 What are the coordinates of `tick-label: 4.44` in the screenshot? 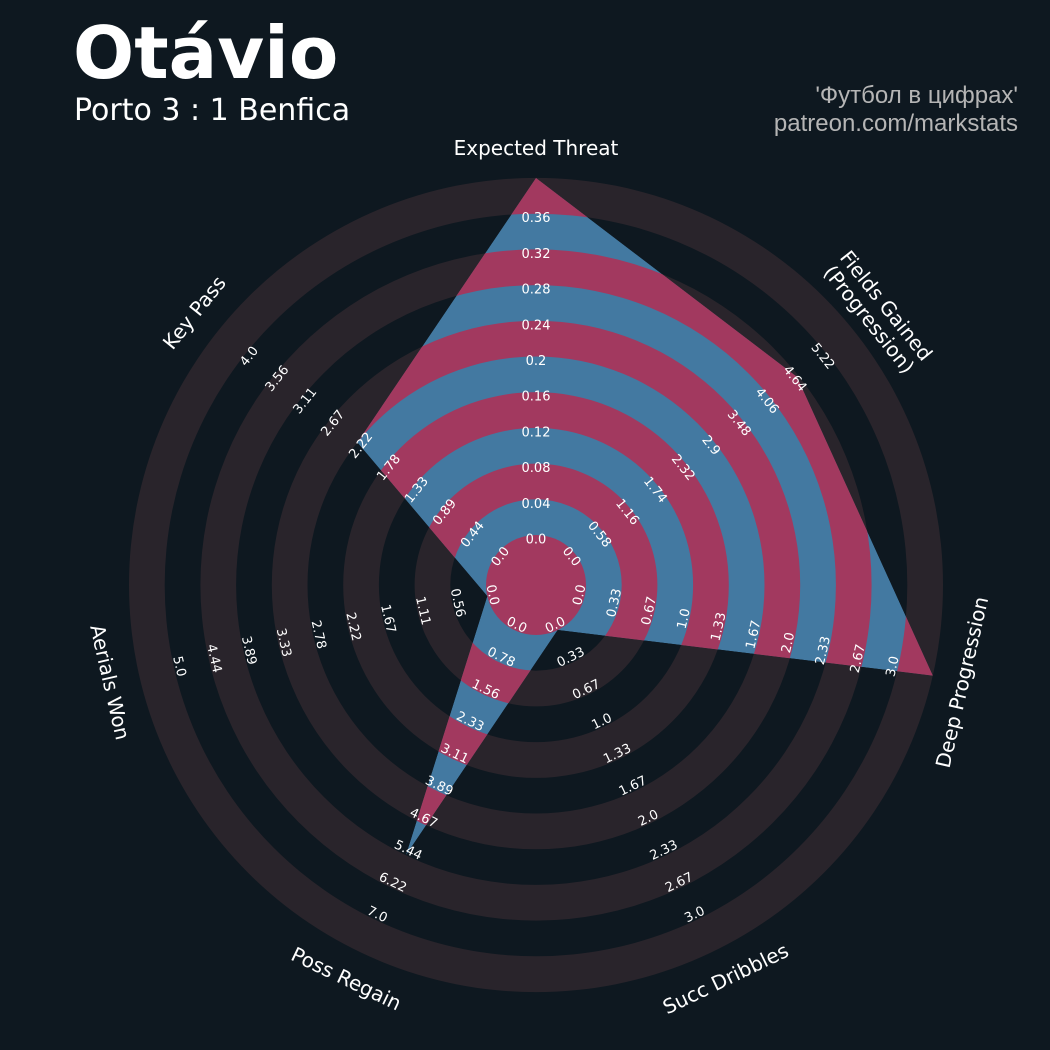 It's located at (213, 659).